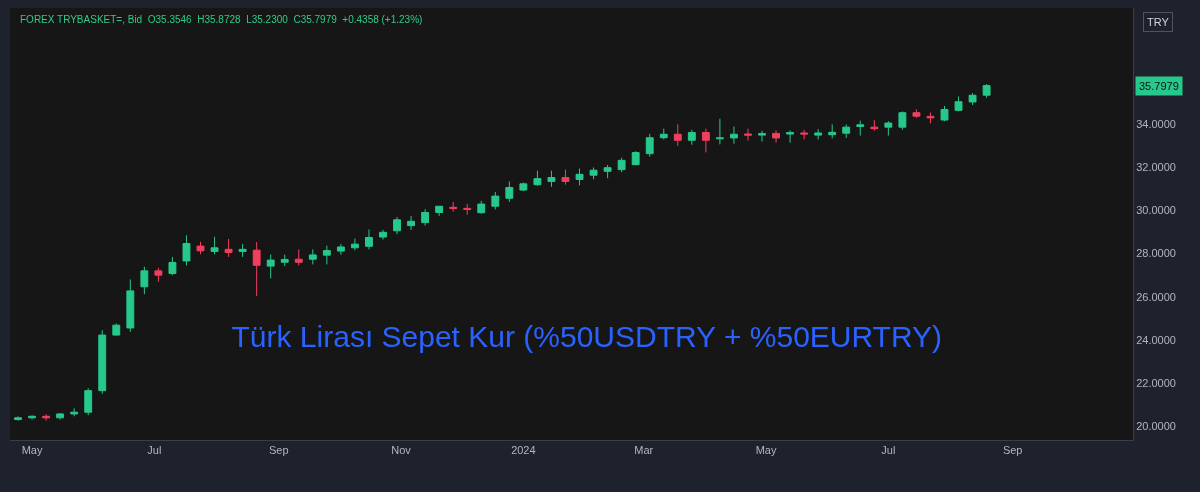 This screenshot has height=492, width=1200. What do you see at coordinates (401, 450) in the screenshot?
I see `x-tick-label: Nov` at bounding box center [401, 450].